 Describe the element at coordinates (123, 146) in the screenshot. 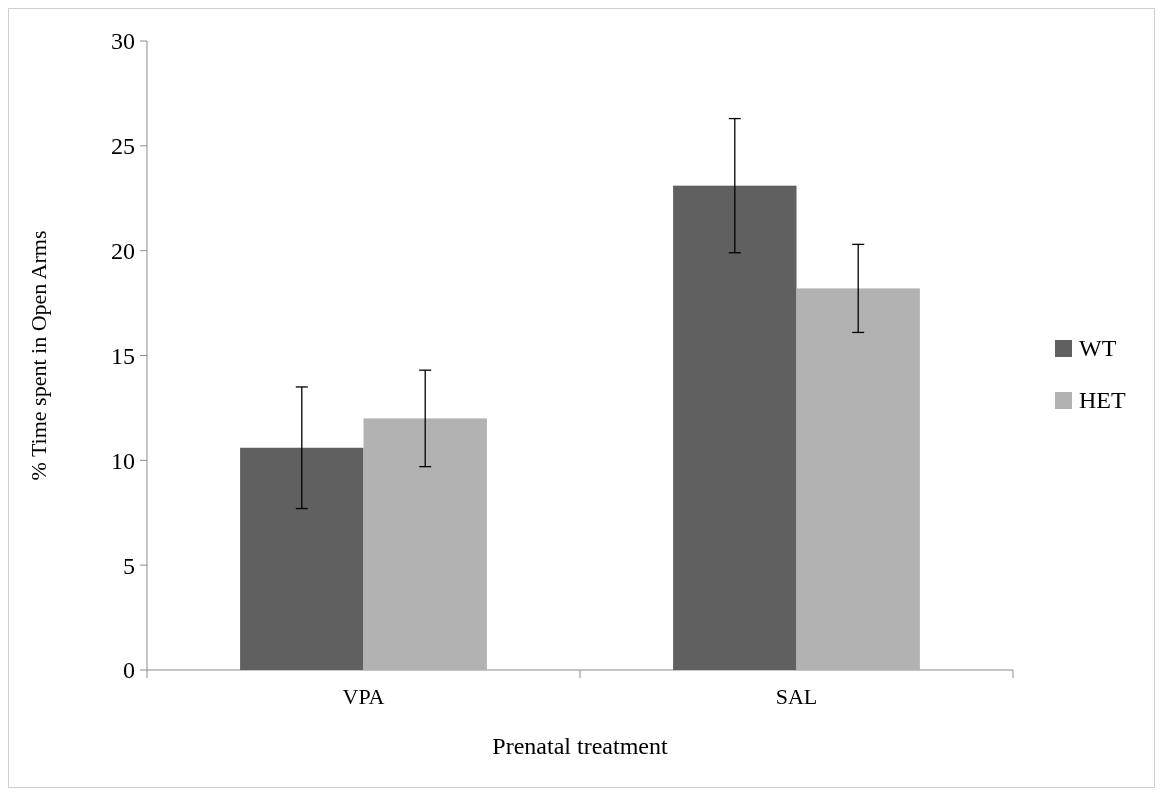

I see `y-tick-label: 25` at that location.